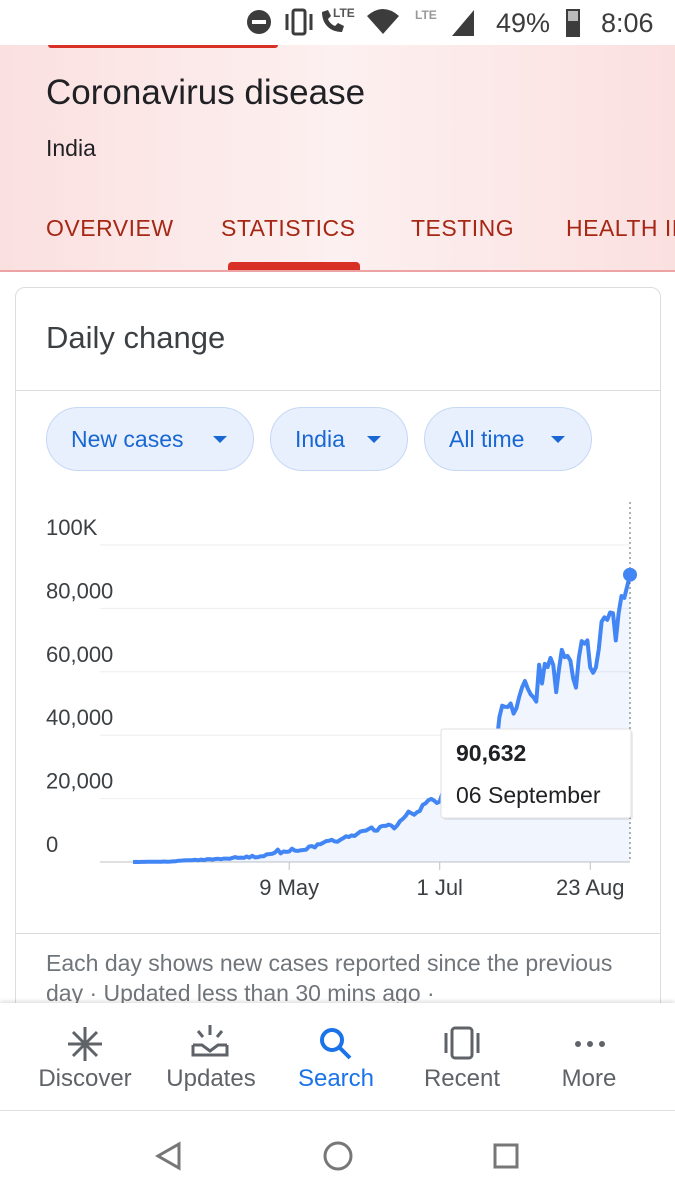 This screenshot has width=675, height=1200. I want to click on x-tick-label: 1 Jul, so click(439, 887).